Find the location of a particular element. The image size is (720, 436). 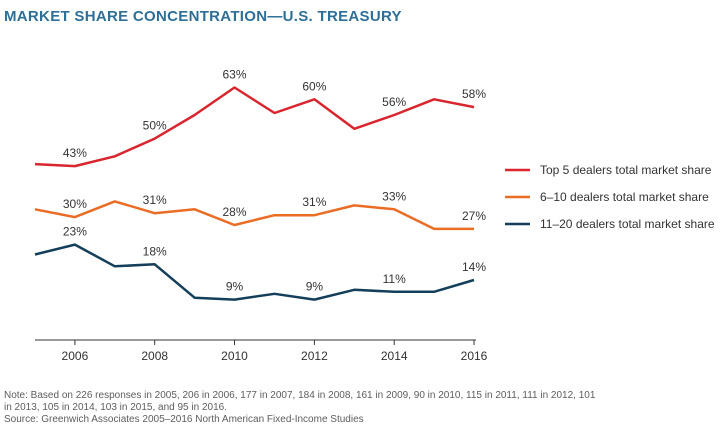

x-tick-label: 2006 is located at coordinates (75, 356).